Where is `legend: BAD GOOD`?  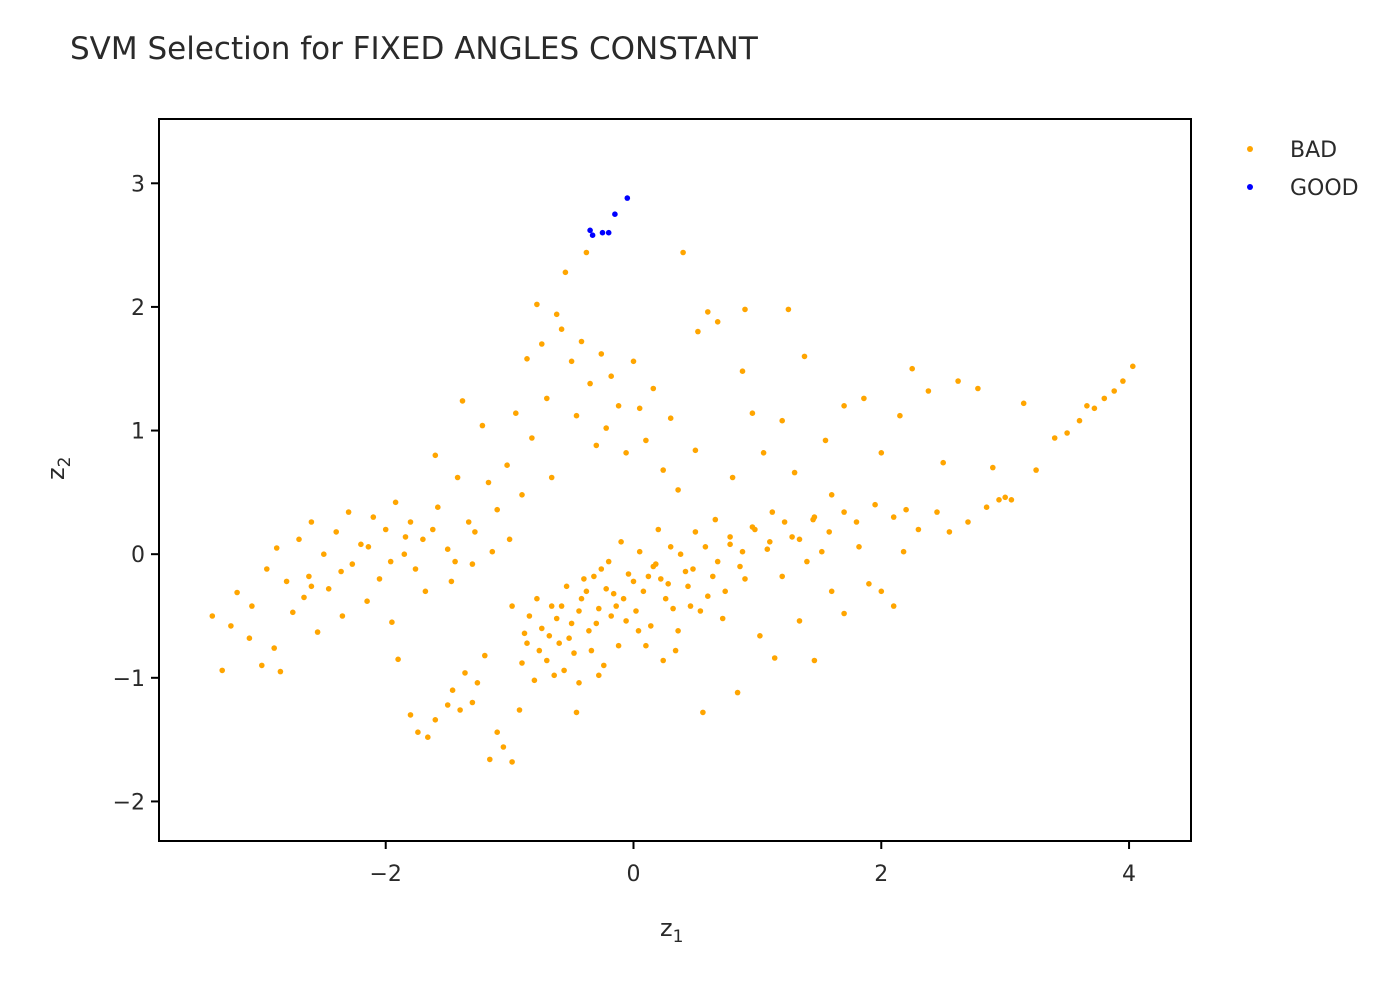 legend: BAD GOOD is located at coordinates (1303, 169).